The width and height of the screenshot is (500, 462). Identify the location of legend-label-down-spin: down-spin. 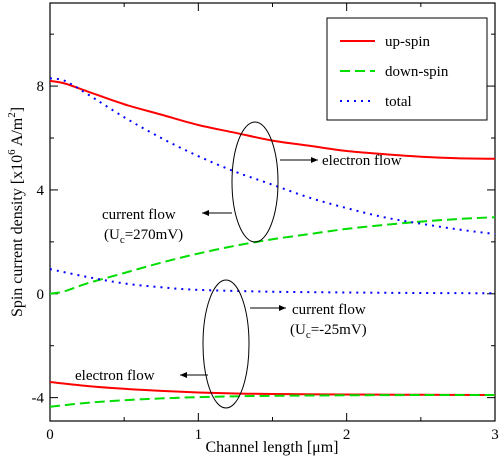
(417, 72).